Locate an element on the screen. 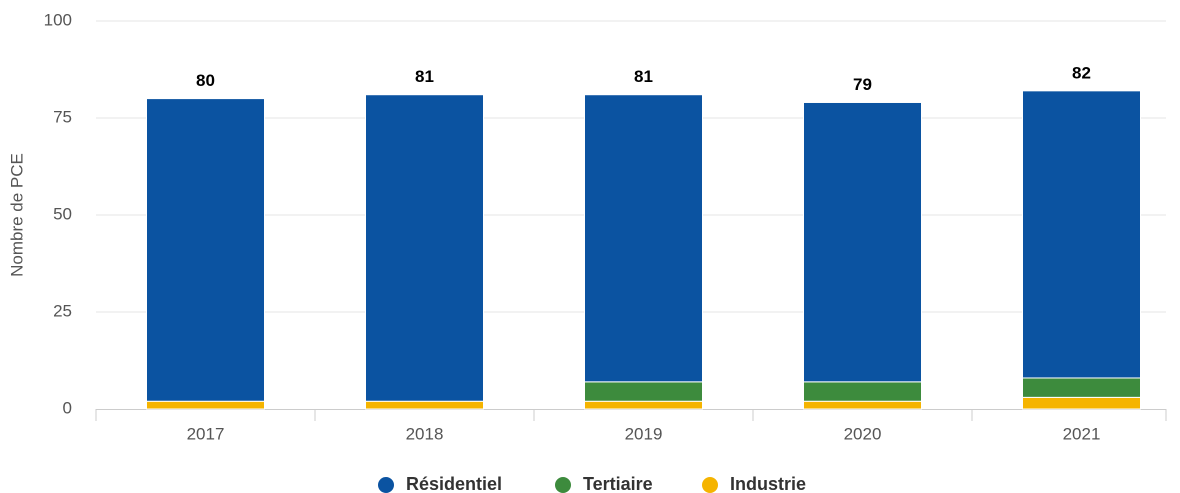  y-axis-title: Nombre de PCE is located at coordinates (16, 215).